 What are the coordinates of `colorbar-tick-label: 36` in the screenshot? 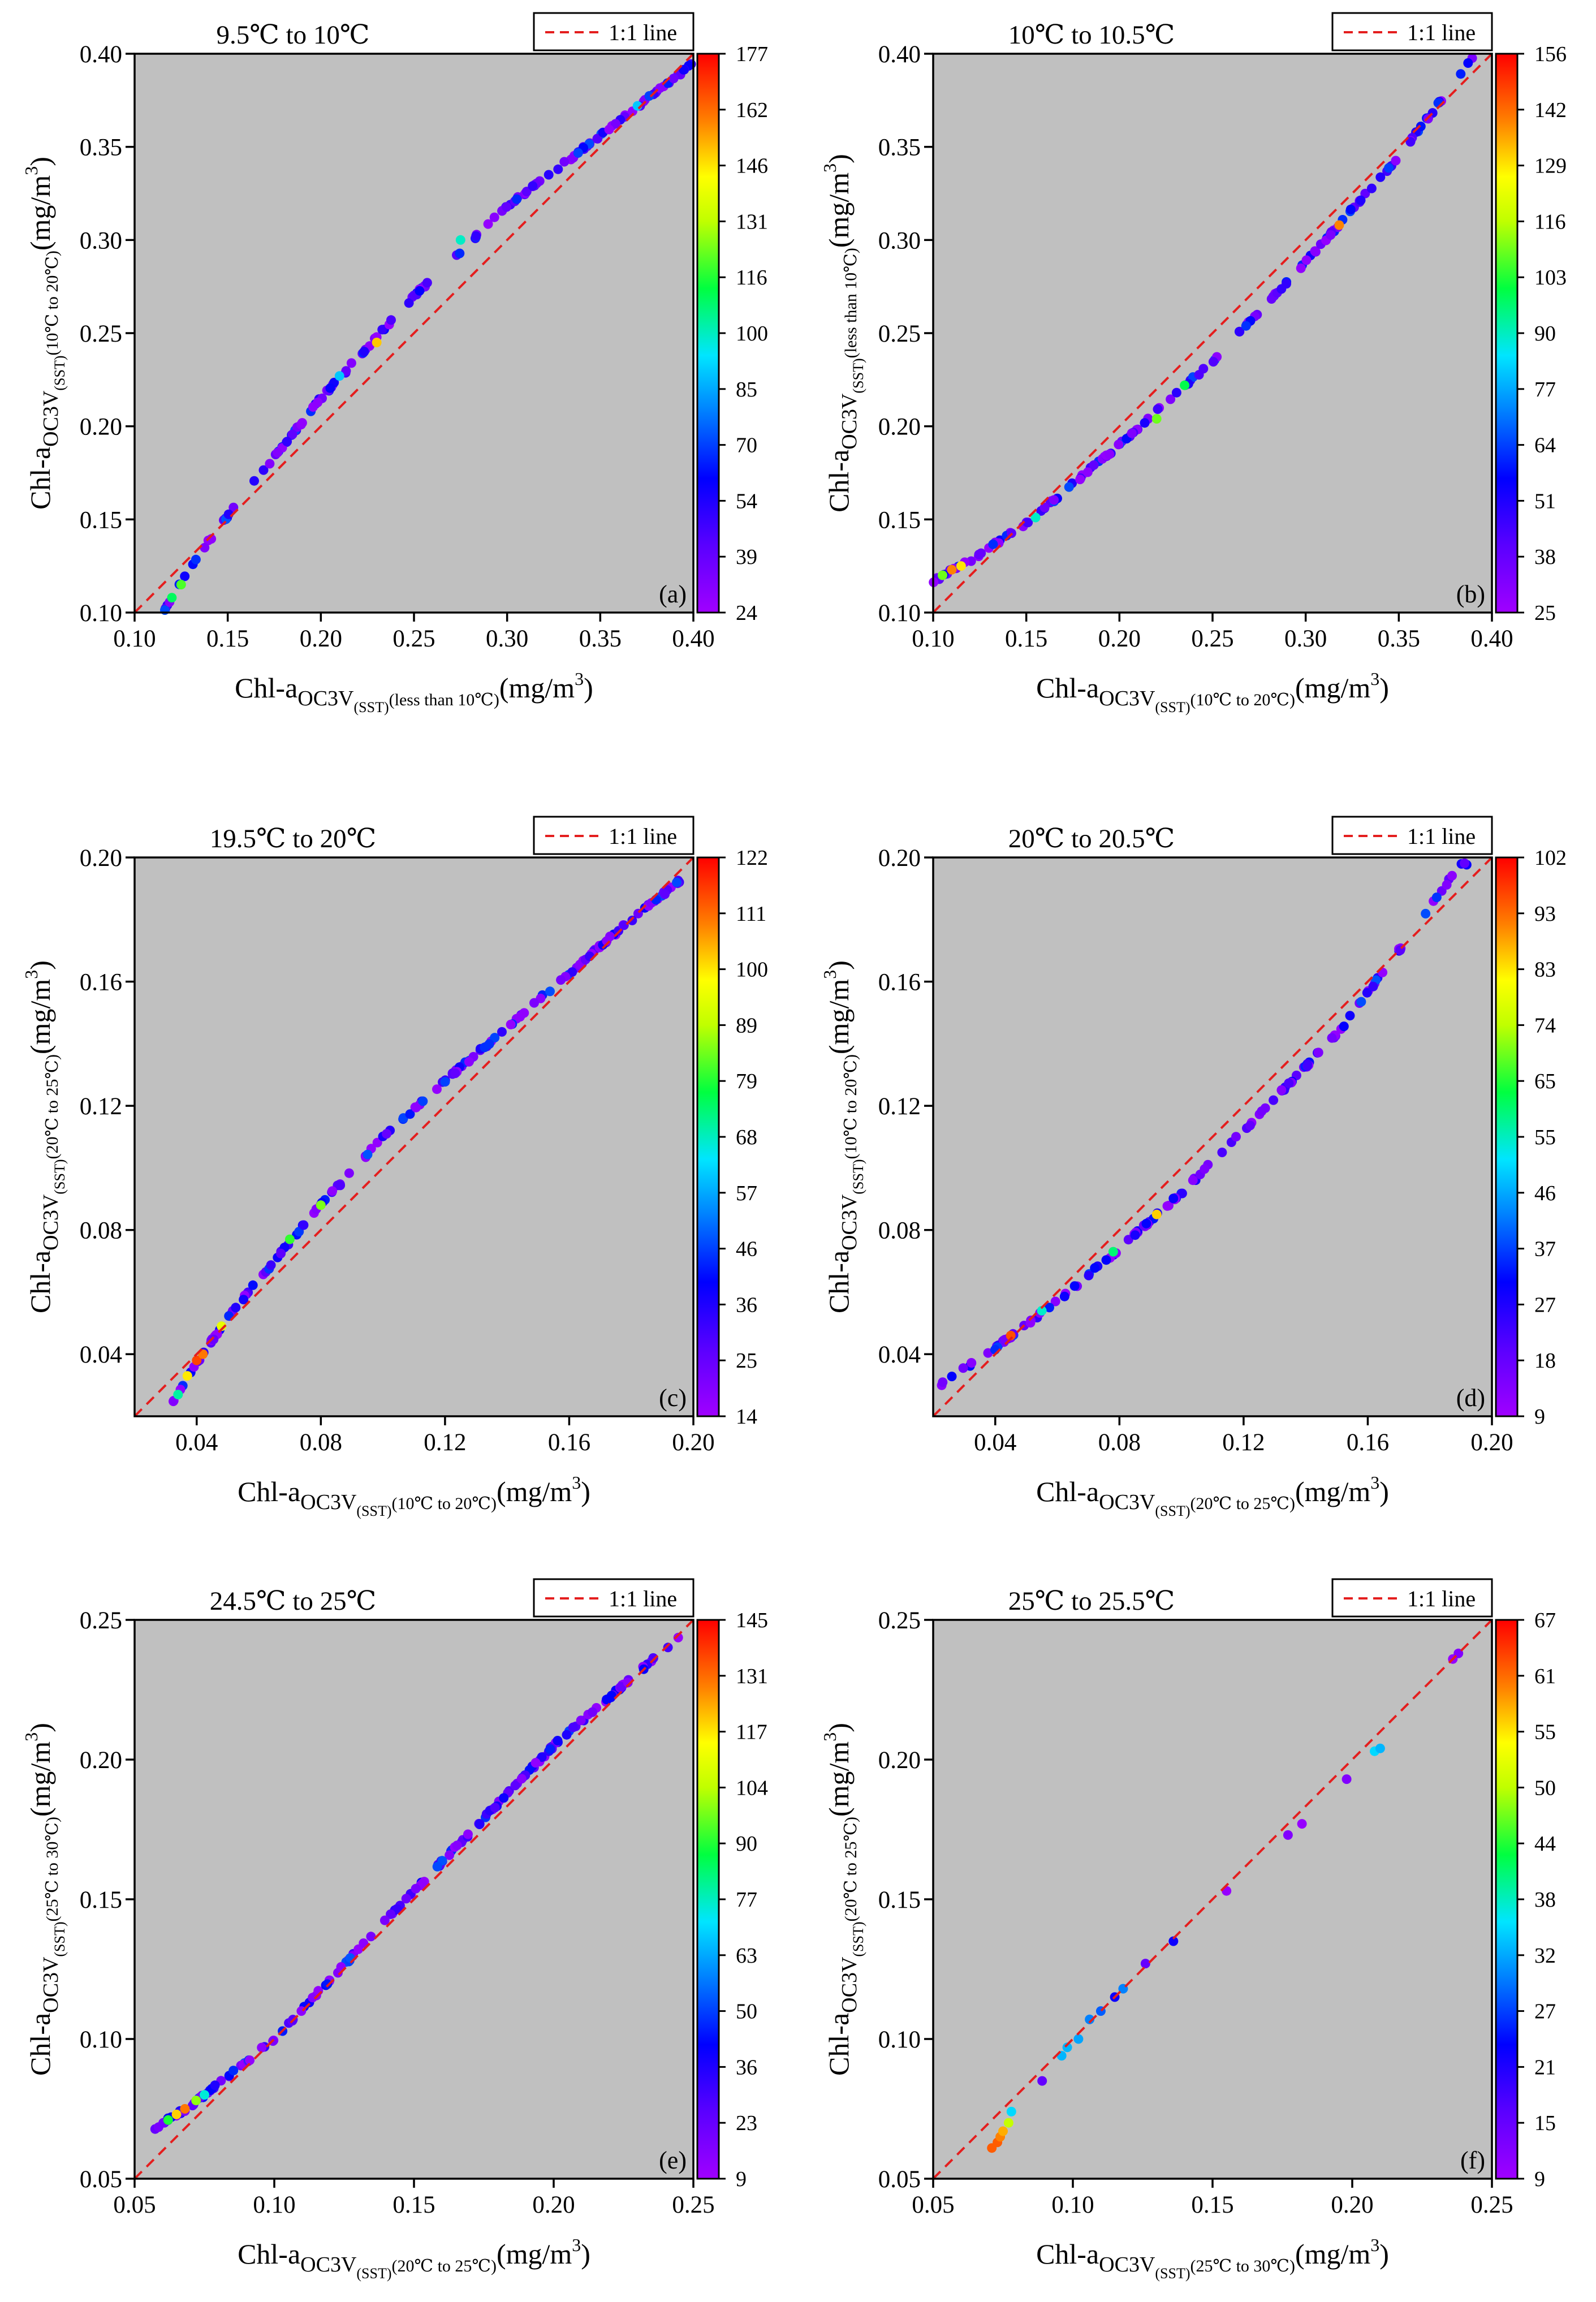 It's located at (746, 1305).